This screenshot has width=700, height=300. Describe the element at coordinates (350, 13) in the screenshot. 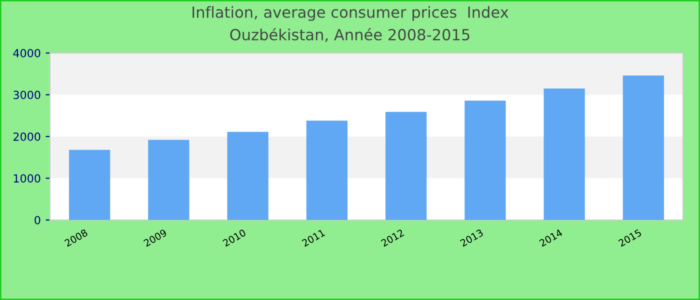

I see `chart-title: Inflation, average consumer prices Index` at that location.